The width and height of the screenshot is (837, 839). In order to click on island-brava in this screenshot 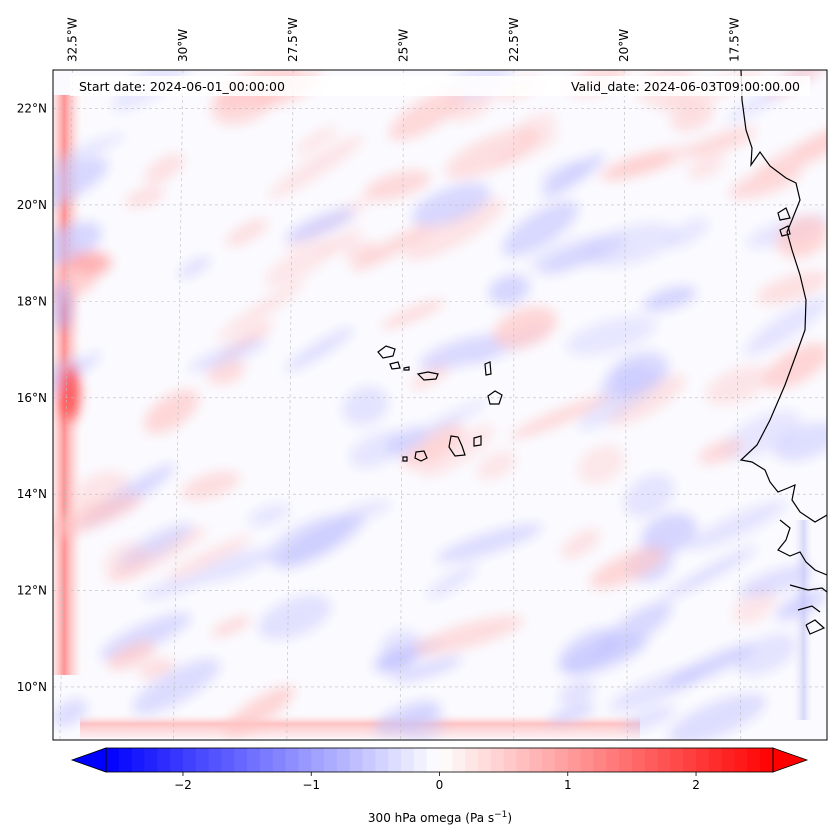, I will do `click(405, 459)`.